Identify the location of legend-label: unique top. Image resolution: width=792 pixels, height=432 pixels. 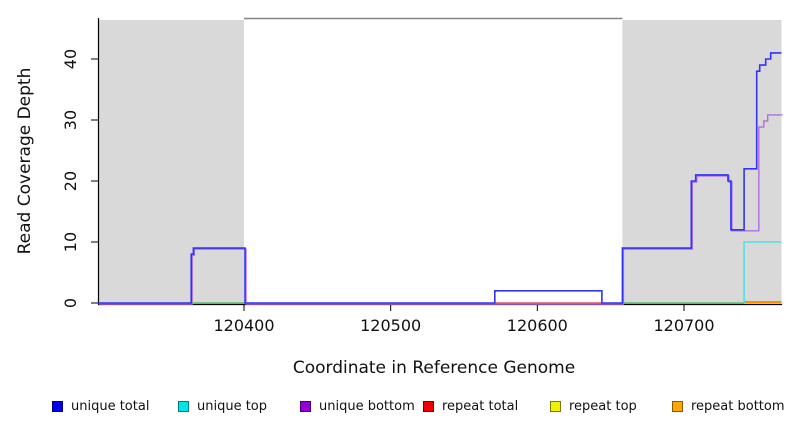
(232, 406).